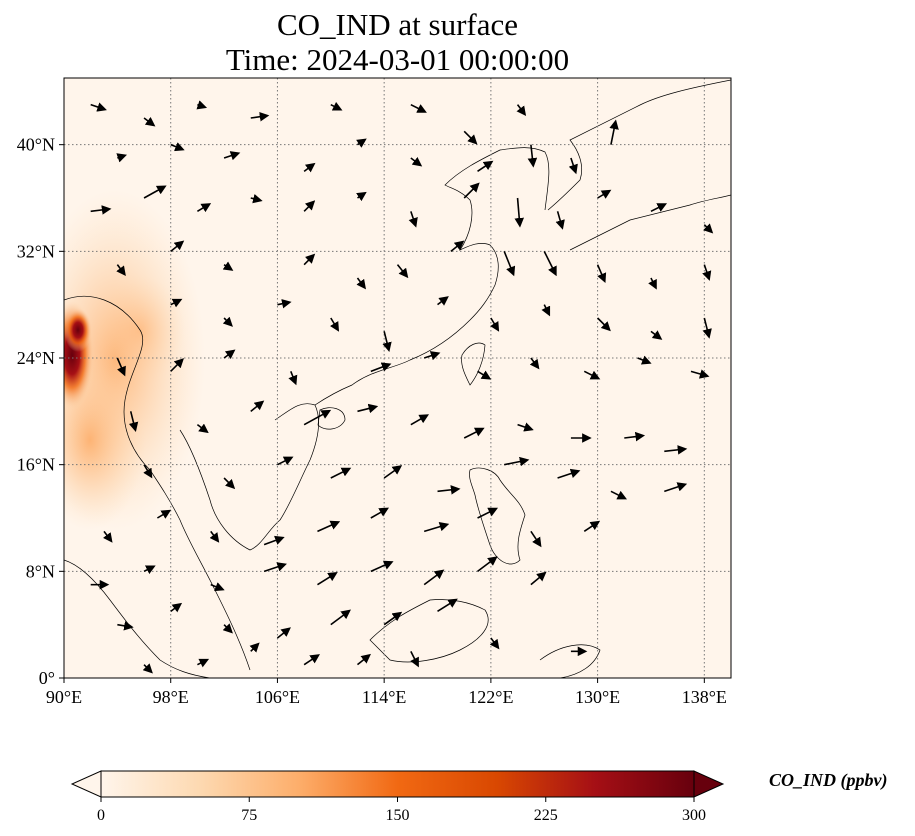 The height and width of the screenshot is (836, 915). What do you see at coordinates (36, 358) in the screenshot?
I see `y-tick-label: 24°N` at bounding box center [36, 358].